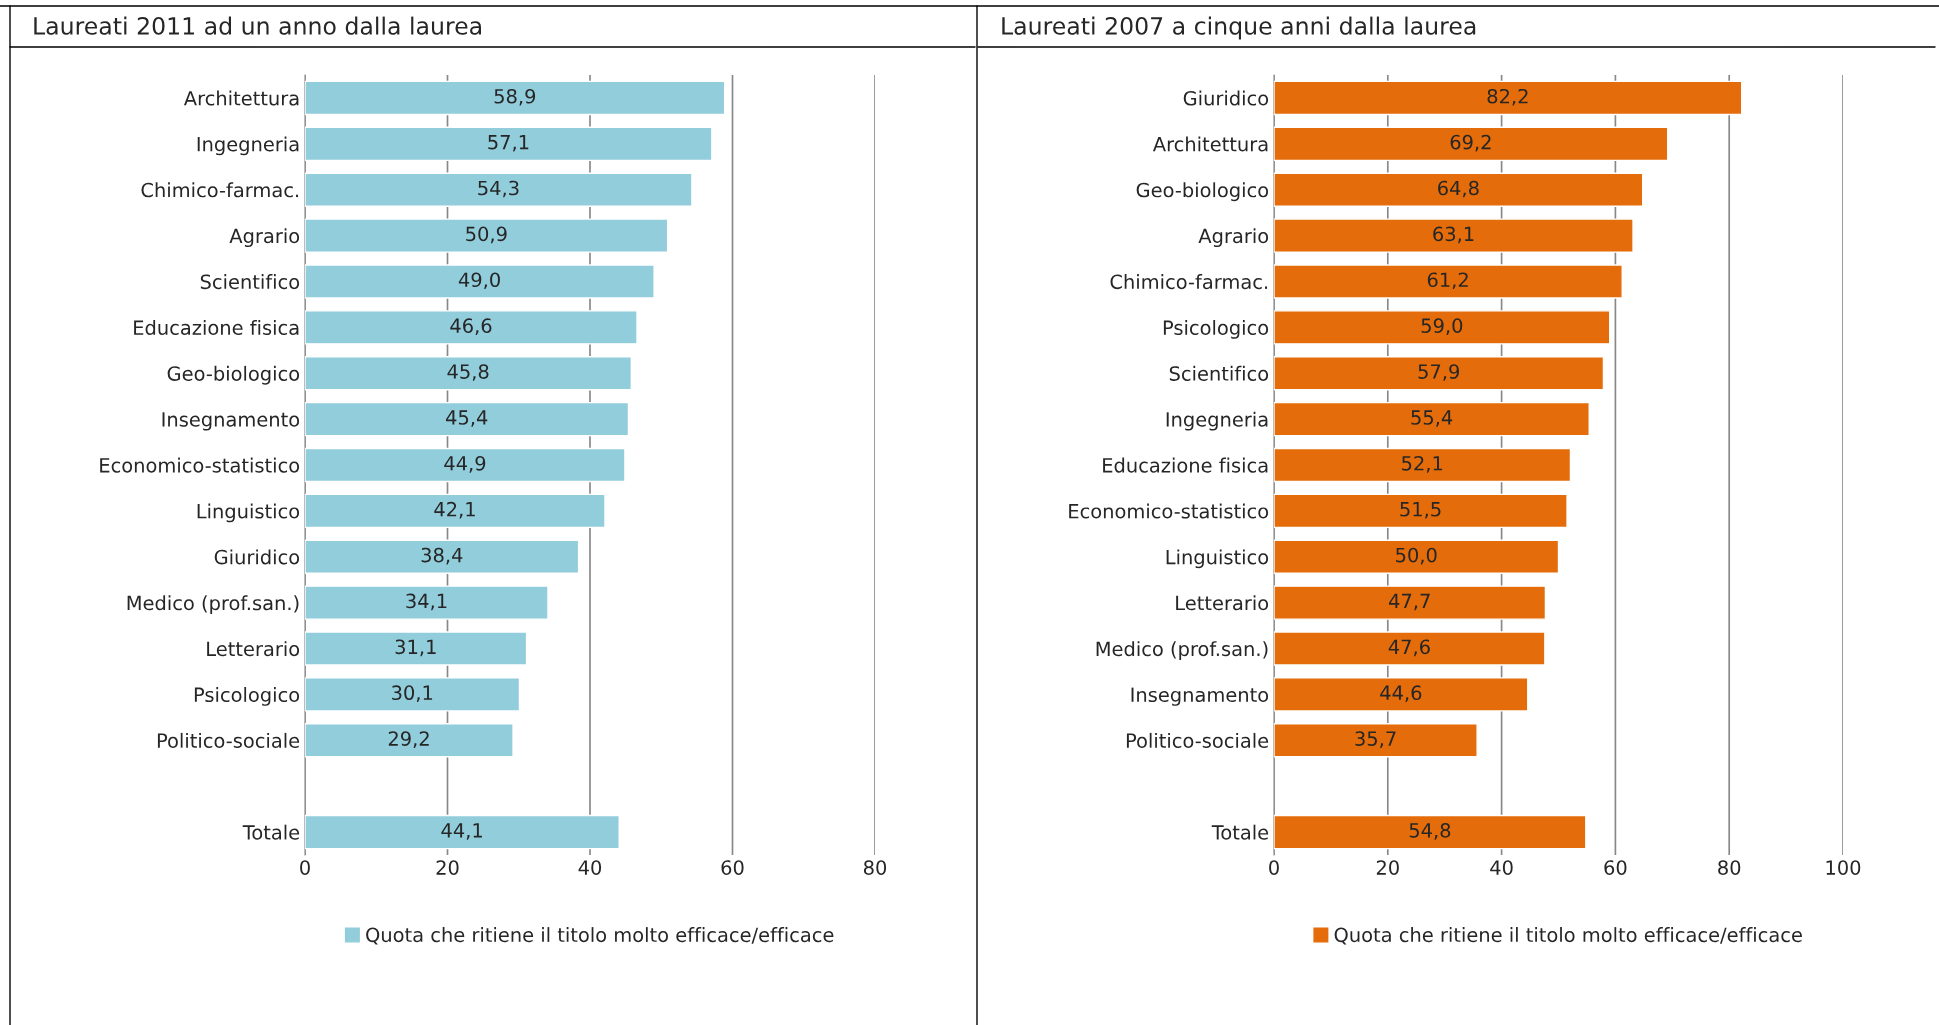  I want to click on data-label: 50,0, so click(1416, 556).